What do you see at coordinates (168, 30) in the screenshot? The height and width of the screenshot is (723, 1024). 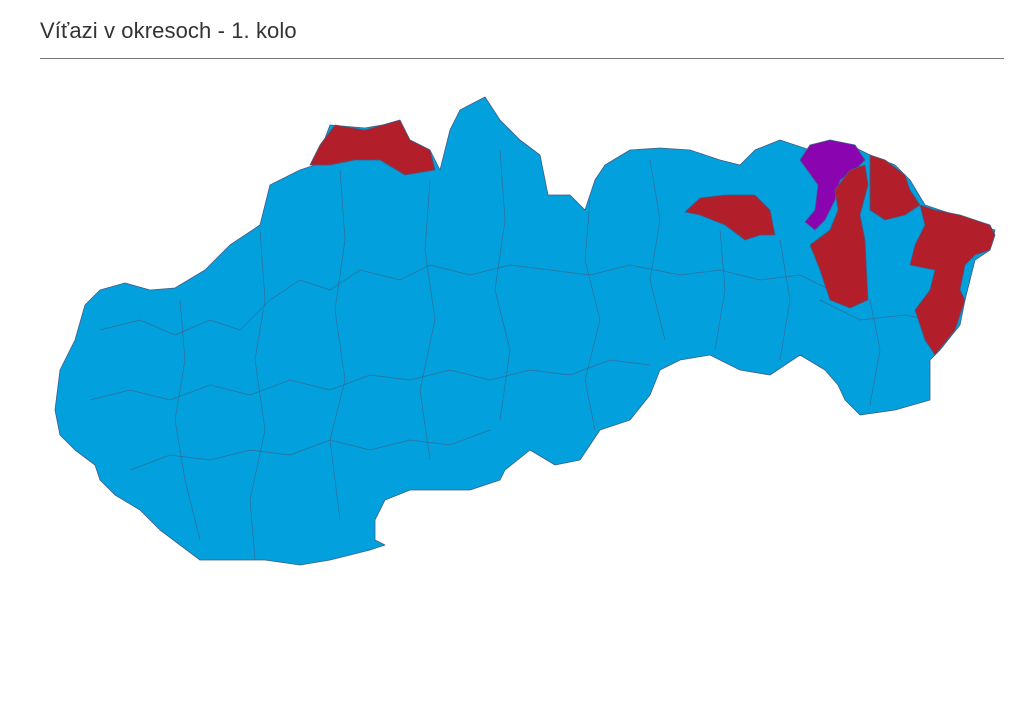 I see `page-title: Víťazi v okresoch - 1. kolo` at bounding box center [168, 30].